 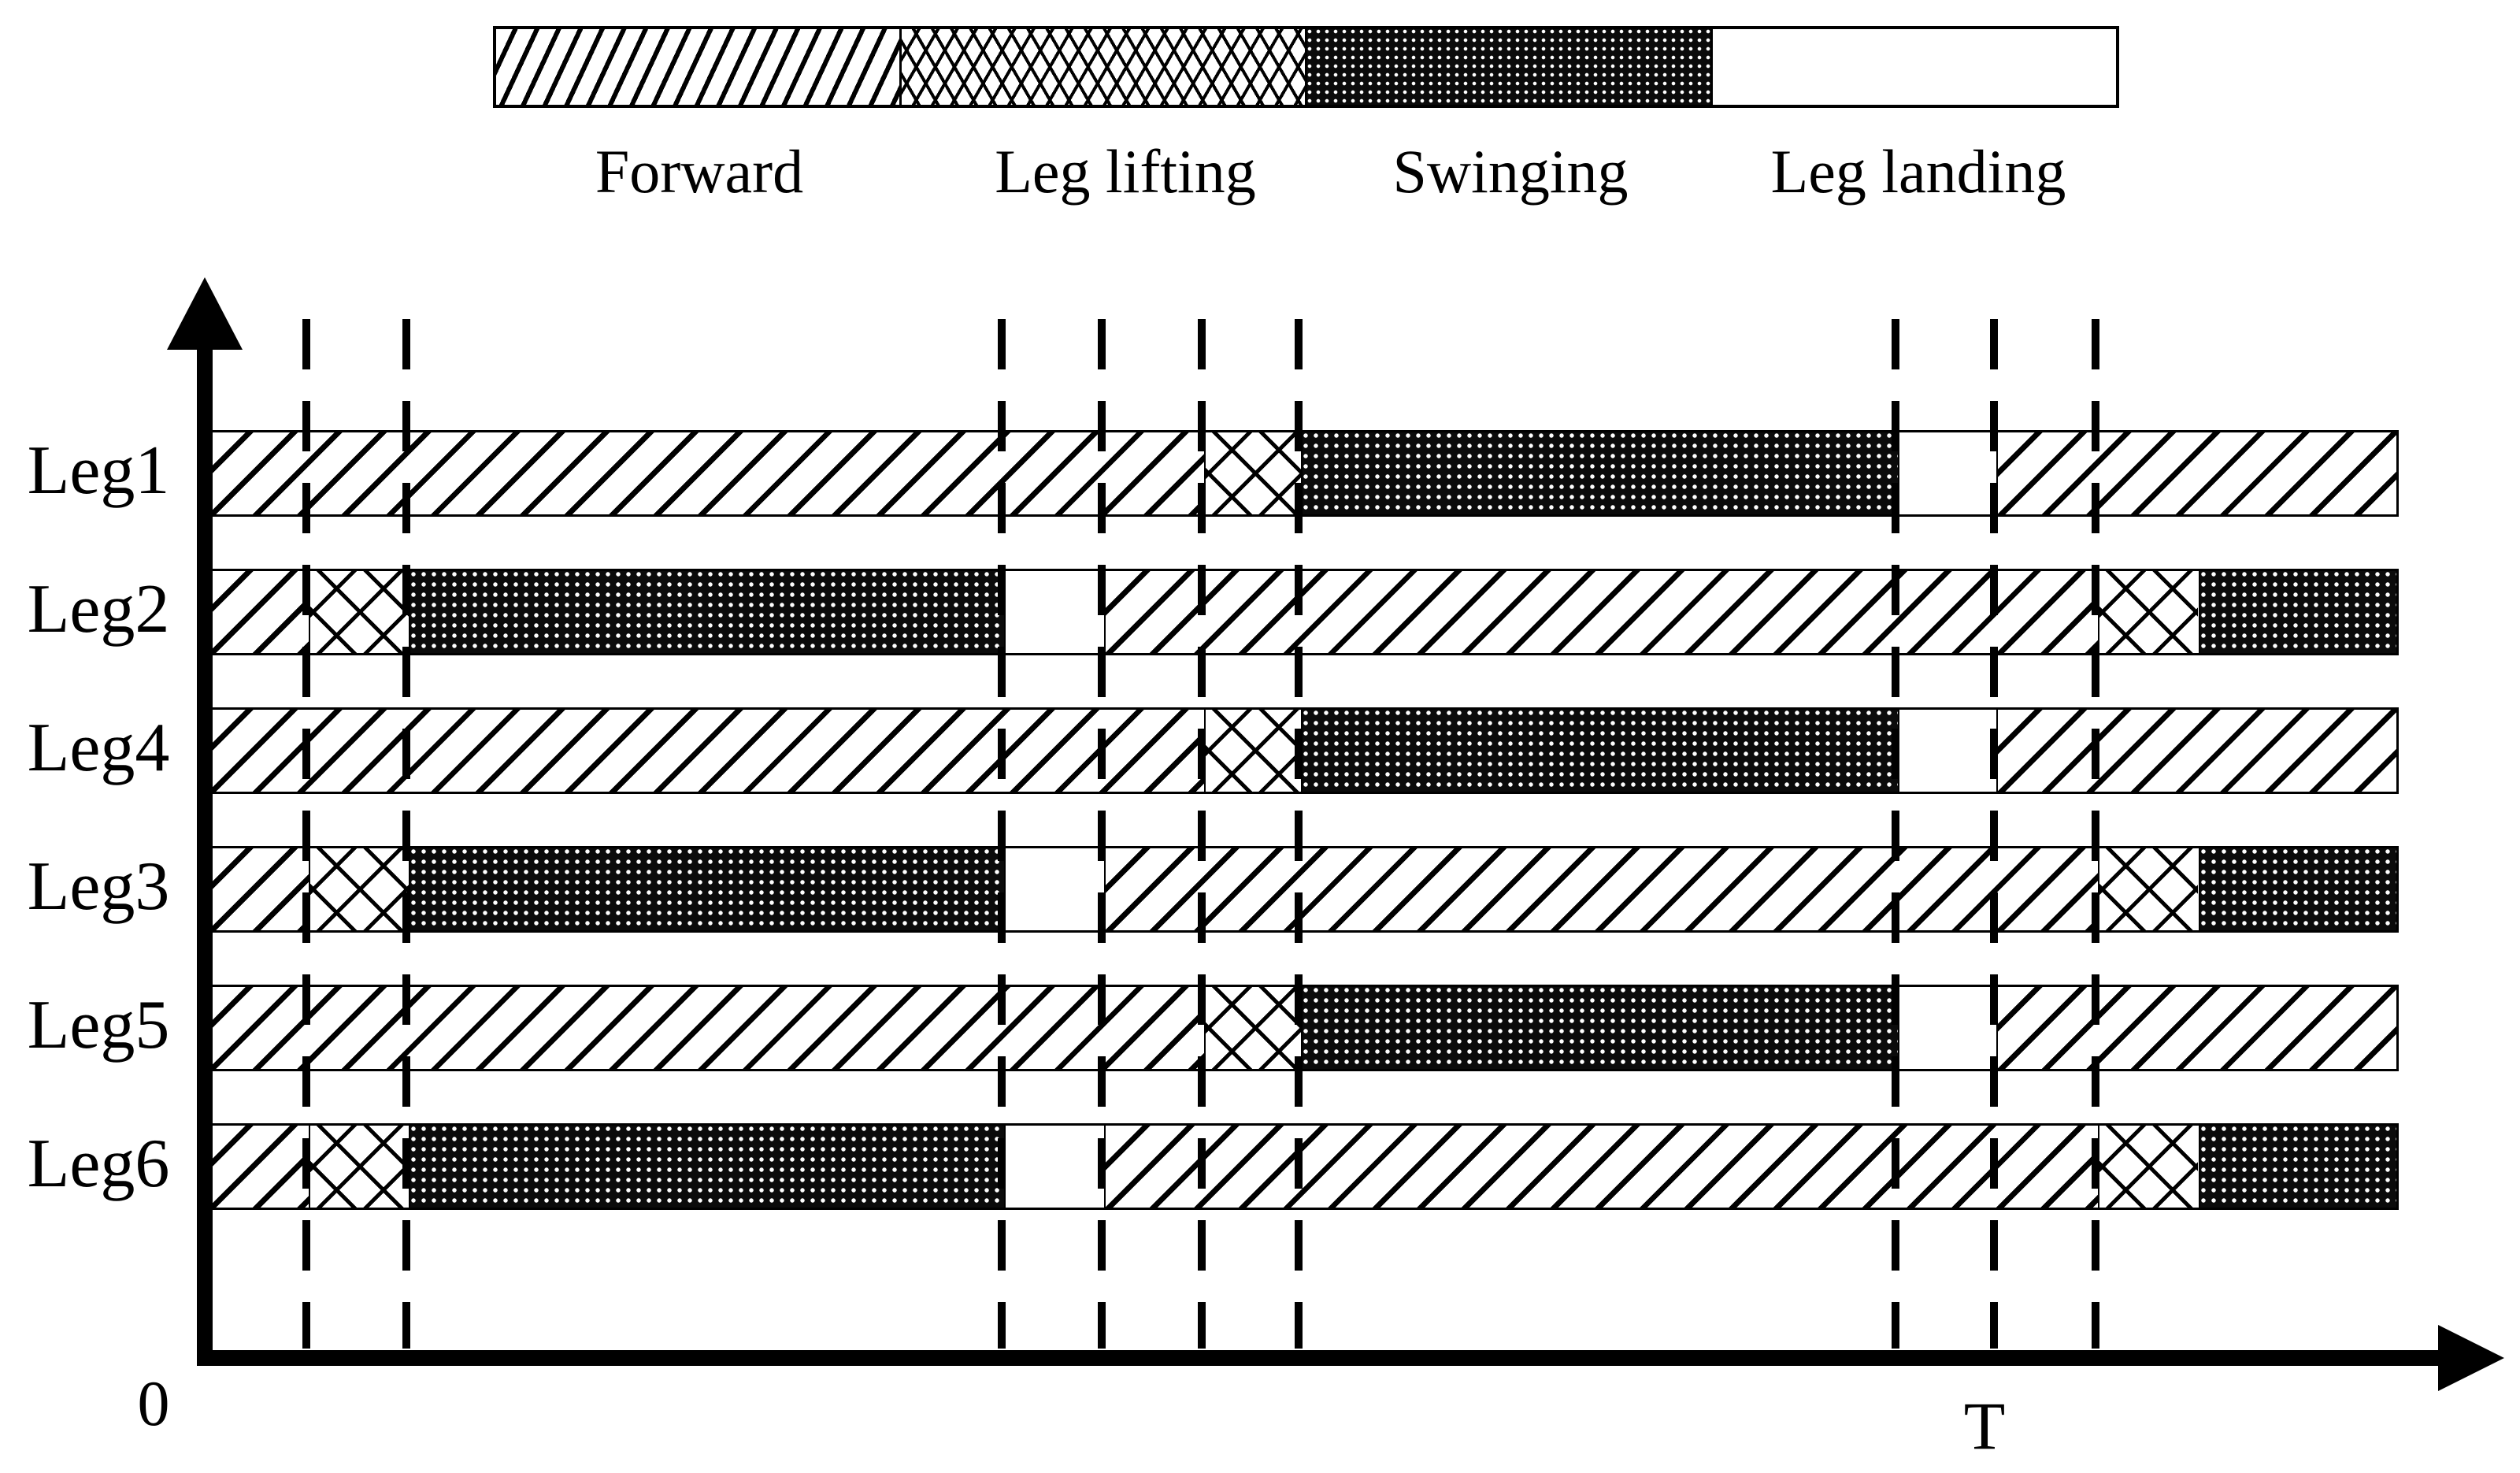 I want to click on gait-bar-leg3, so click(x=1302, y=890).